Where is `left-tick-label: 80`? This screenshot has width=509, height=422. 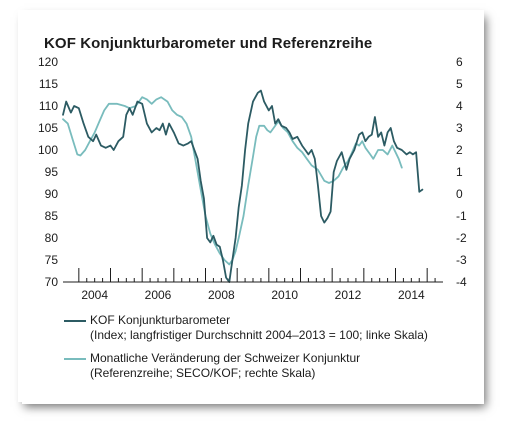 left-tick-label: 80 is located at coordinates (52, 238).